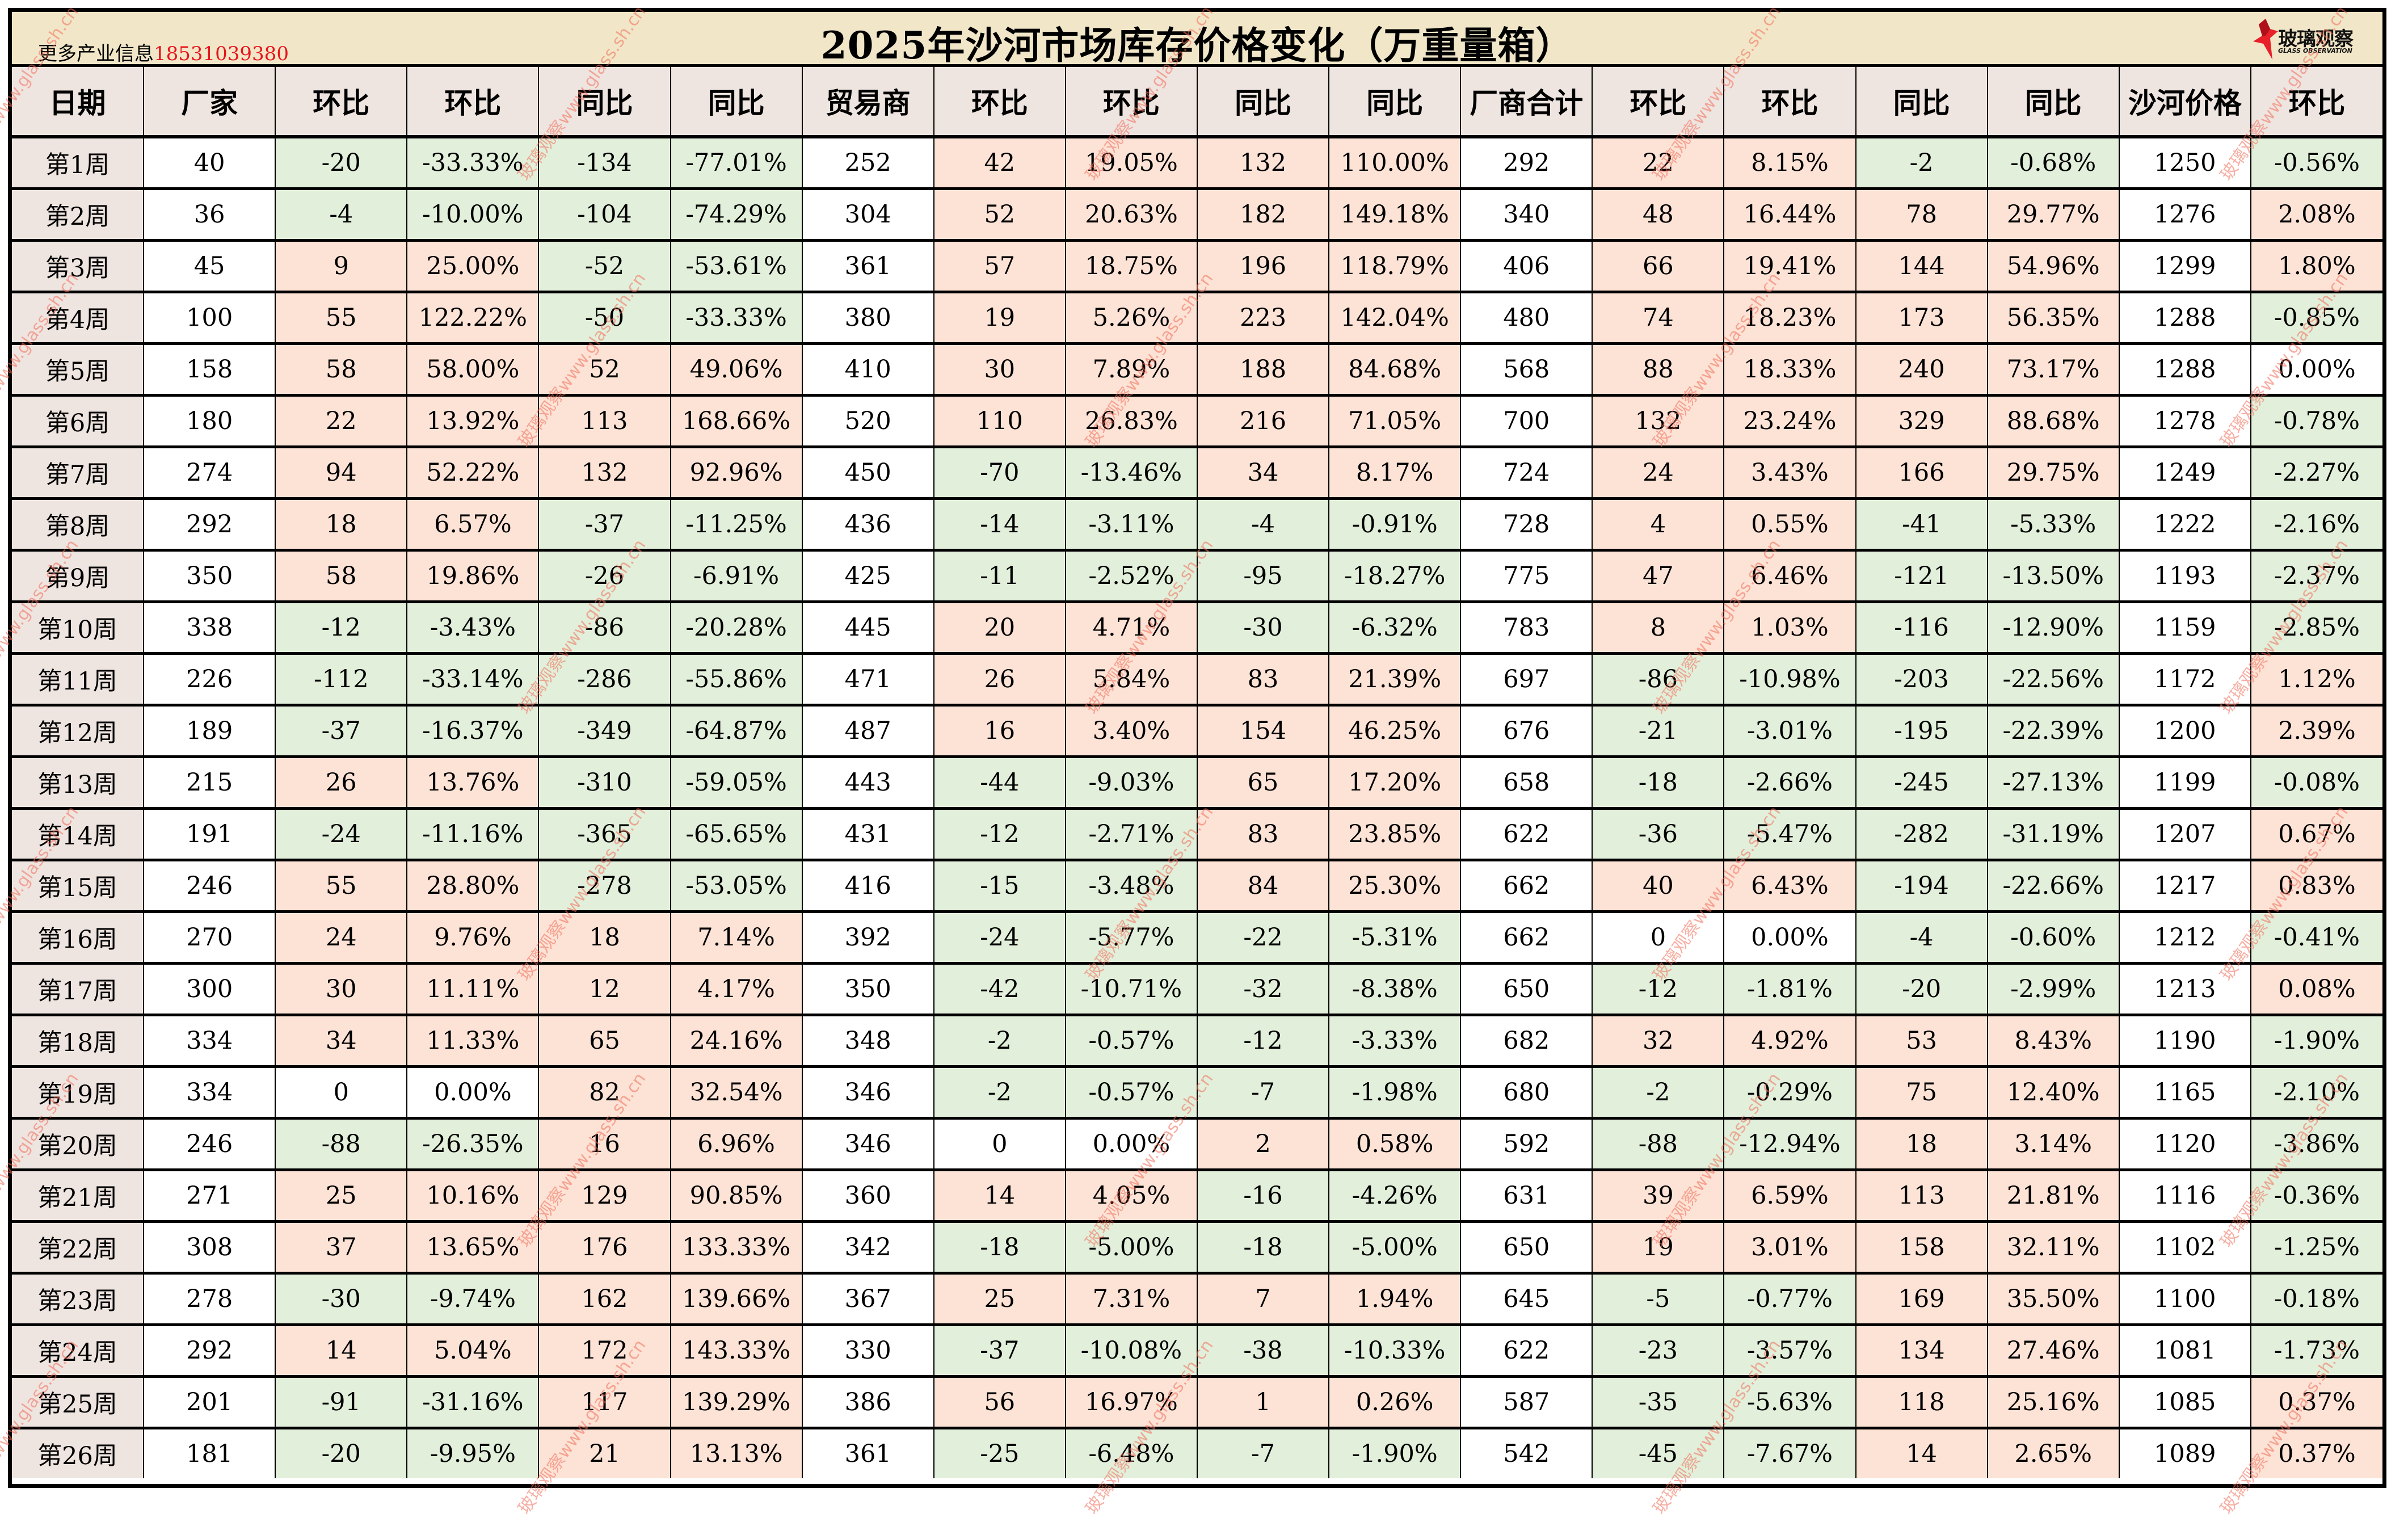 Image resolution: width=2408 pixels, height=1518 pixels. Describe the element at coordinates (2185, 783) in the screenshot. I see `data-cell: 1199` at that location.